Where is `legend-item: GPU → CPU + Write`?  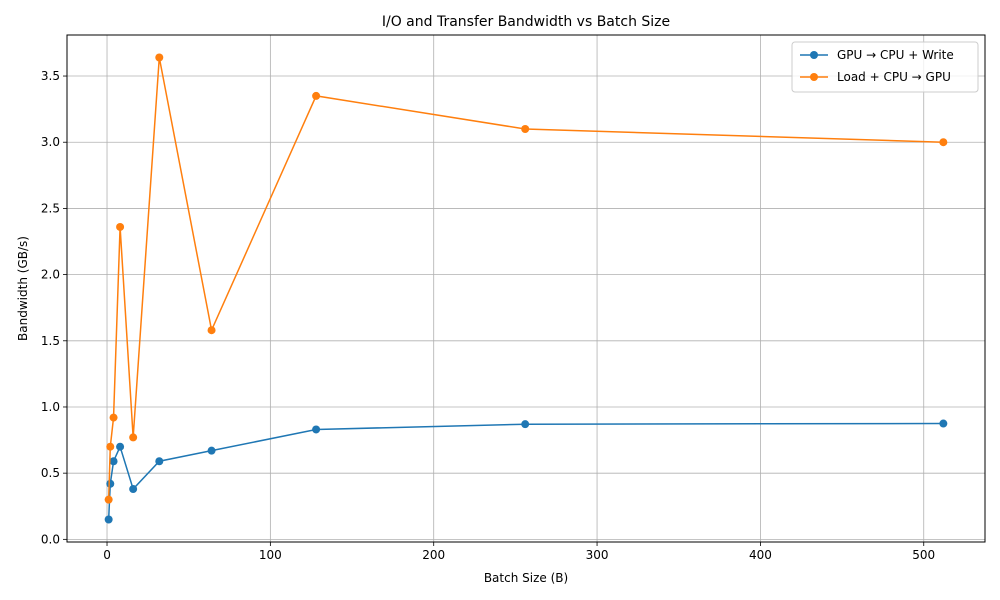 legend-item: GPU → CPU + Write is located at coordinates (877, 55).